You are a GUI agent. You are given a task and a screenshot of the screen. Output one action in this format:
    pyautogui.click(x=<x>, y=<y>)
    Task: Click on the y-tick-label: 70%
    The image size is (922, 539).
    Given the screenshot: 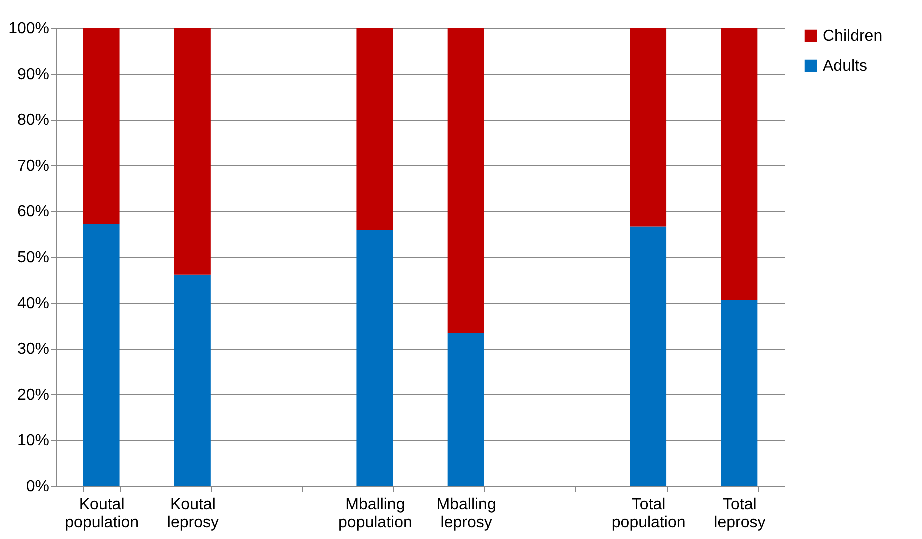 What is the action you would take?
    pyautogui.click(x=33, y=166)
    